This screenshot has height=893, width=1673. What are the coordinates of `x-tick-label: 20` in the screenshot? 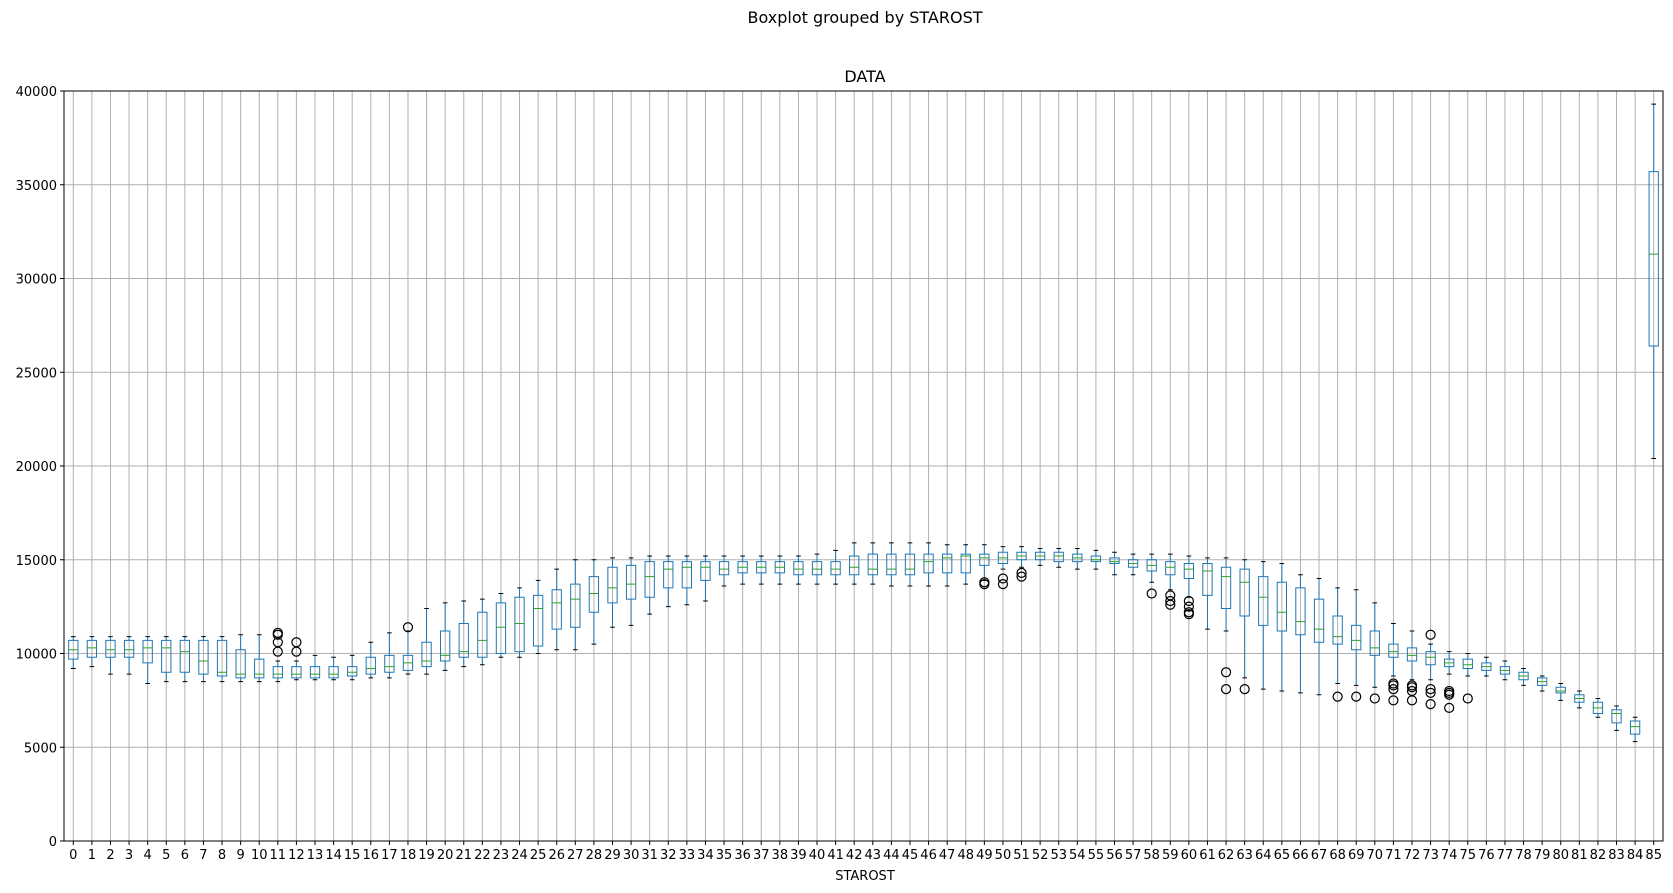 It's located at (445, 855).